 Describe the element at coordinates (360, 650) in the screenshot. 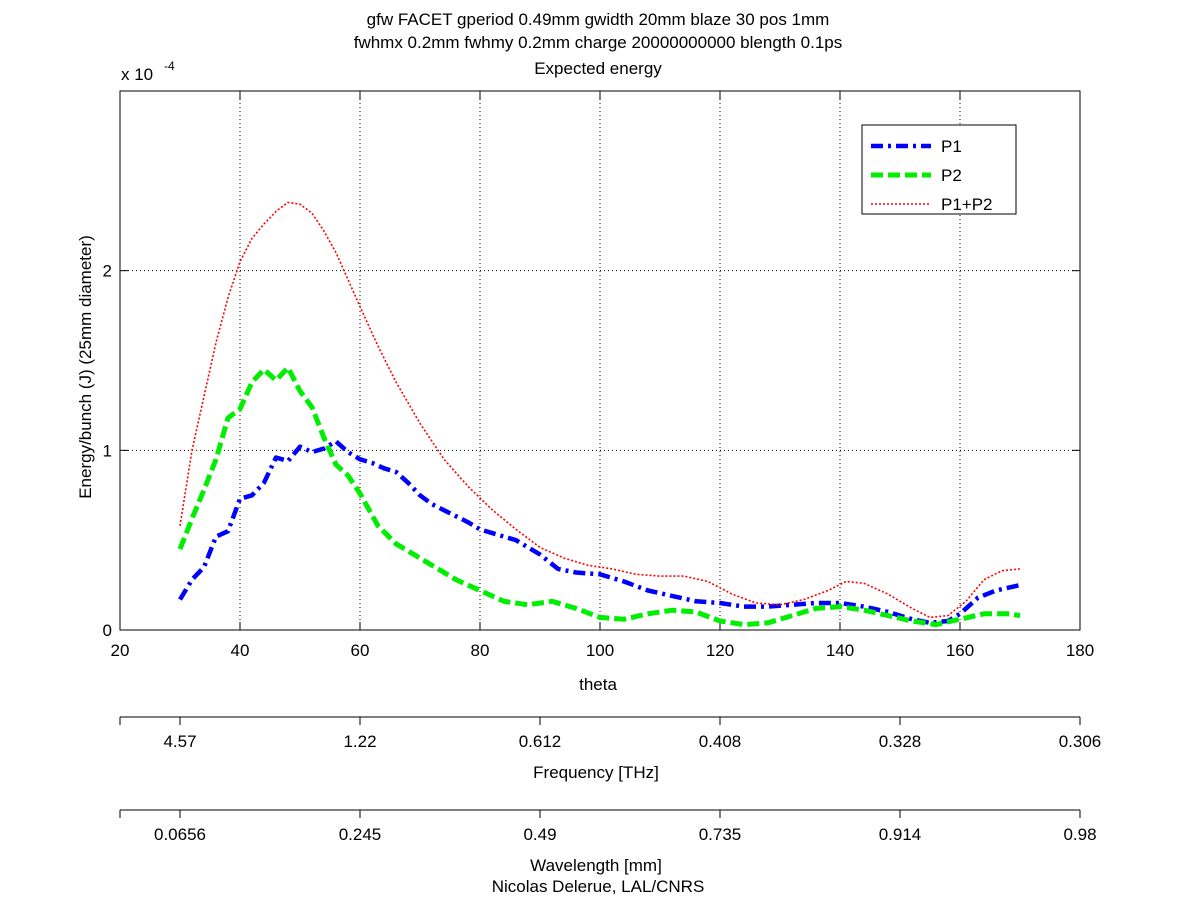

I see `x-tick-label: 60` at that location.